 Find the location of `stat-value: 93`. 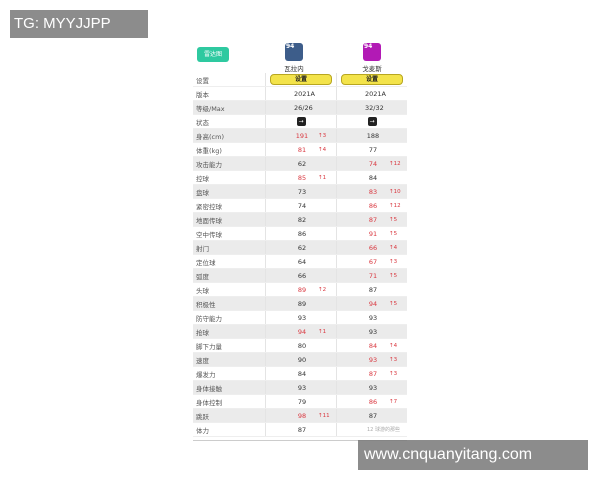

stat-value: 93 is located at coordinates (373, 317).